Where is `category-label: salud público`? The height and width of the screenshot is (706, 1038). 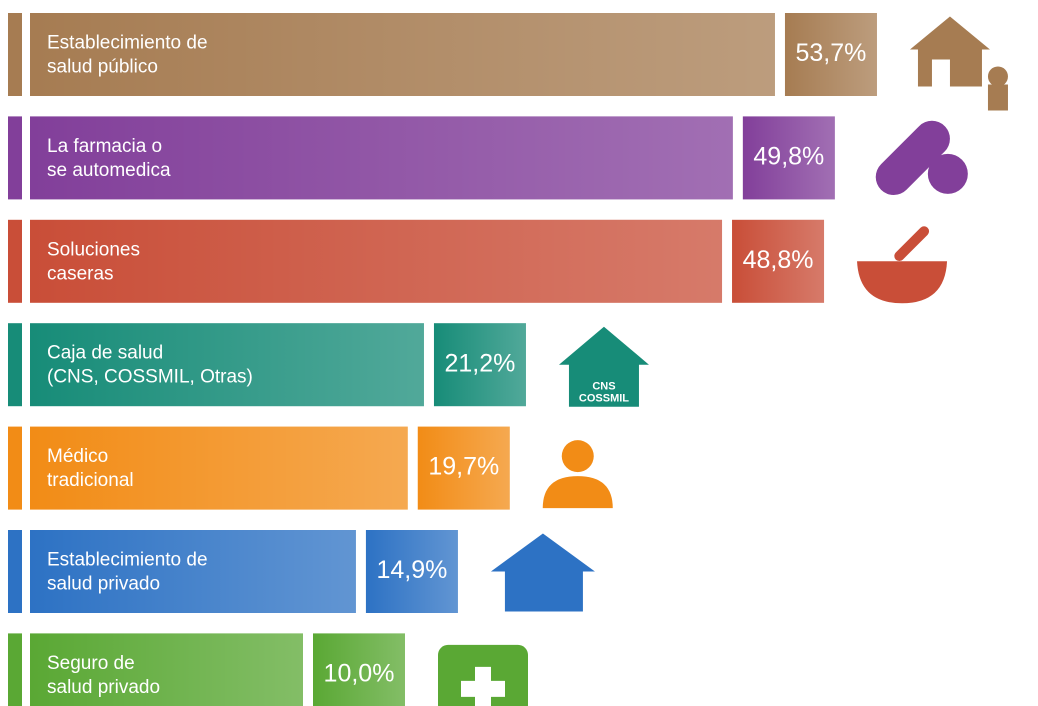 category-label: salud público is located at coordinates (102, 67).